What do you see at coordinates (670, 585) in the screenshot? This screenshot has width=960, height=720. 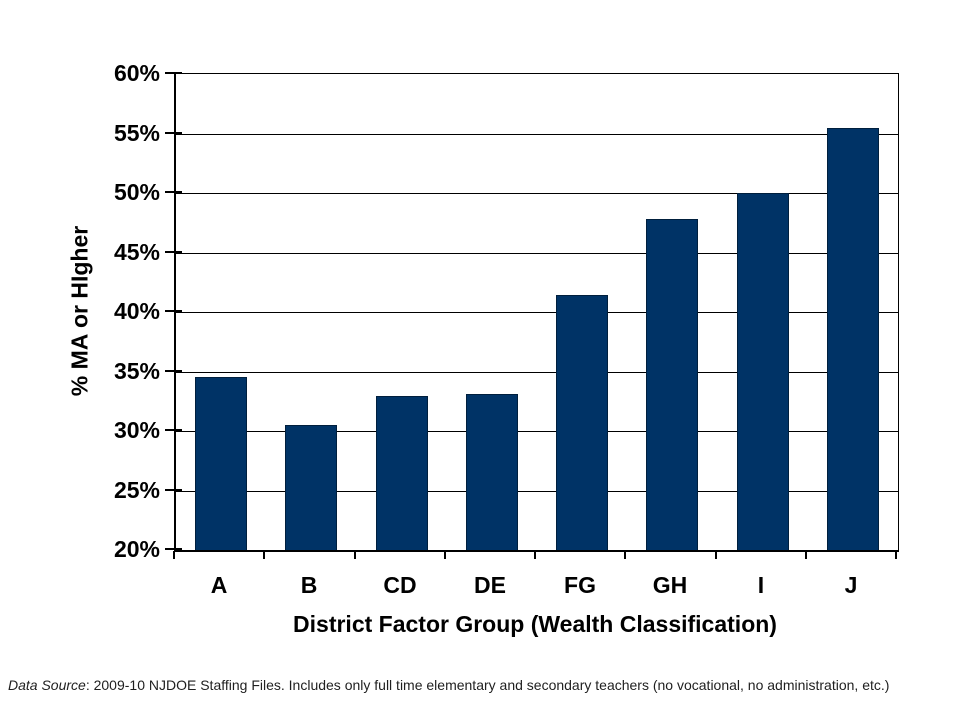 I see `x-category-label-GH: GH` at bounding box center [670, 585].